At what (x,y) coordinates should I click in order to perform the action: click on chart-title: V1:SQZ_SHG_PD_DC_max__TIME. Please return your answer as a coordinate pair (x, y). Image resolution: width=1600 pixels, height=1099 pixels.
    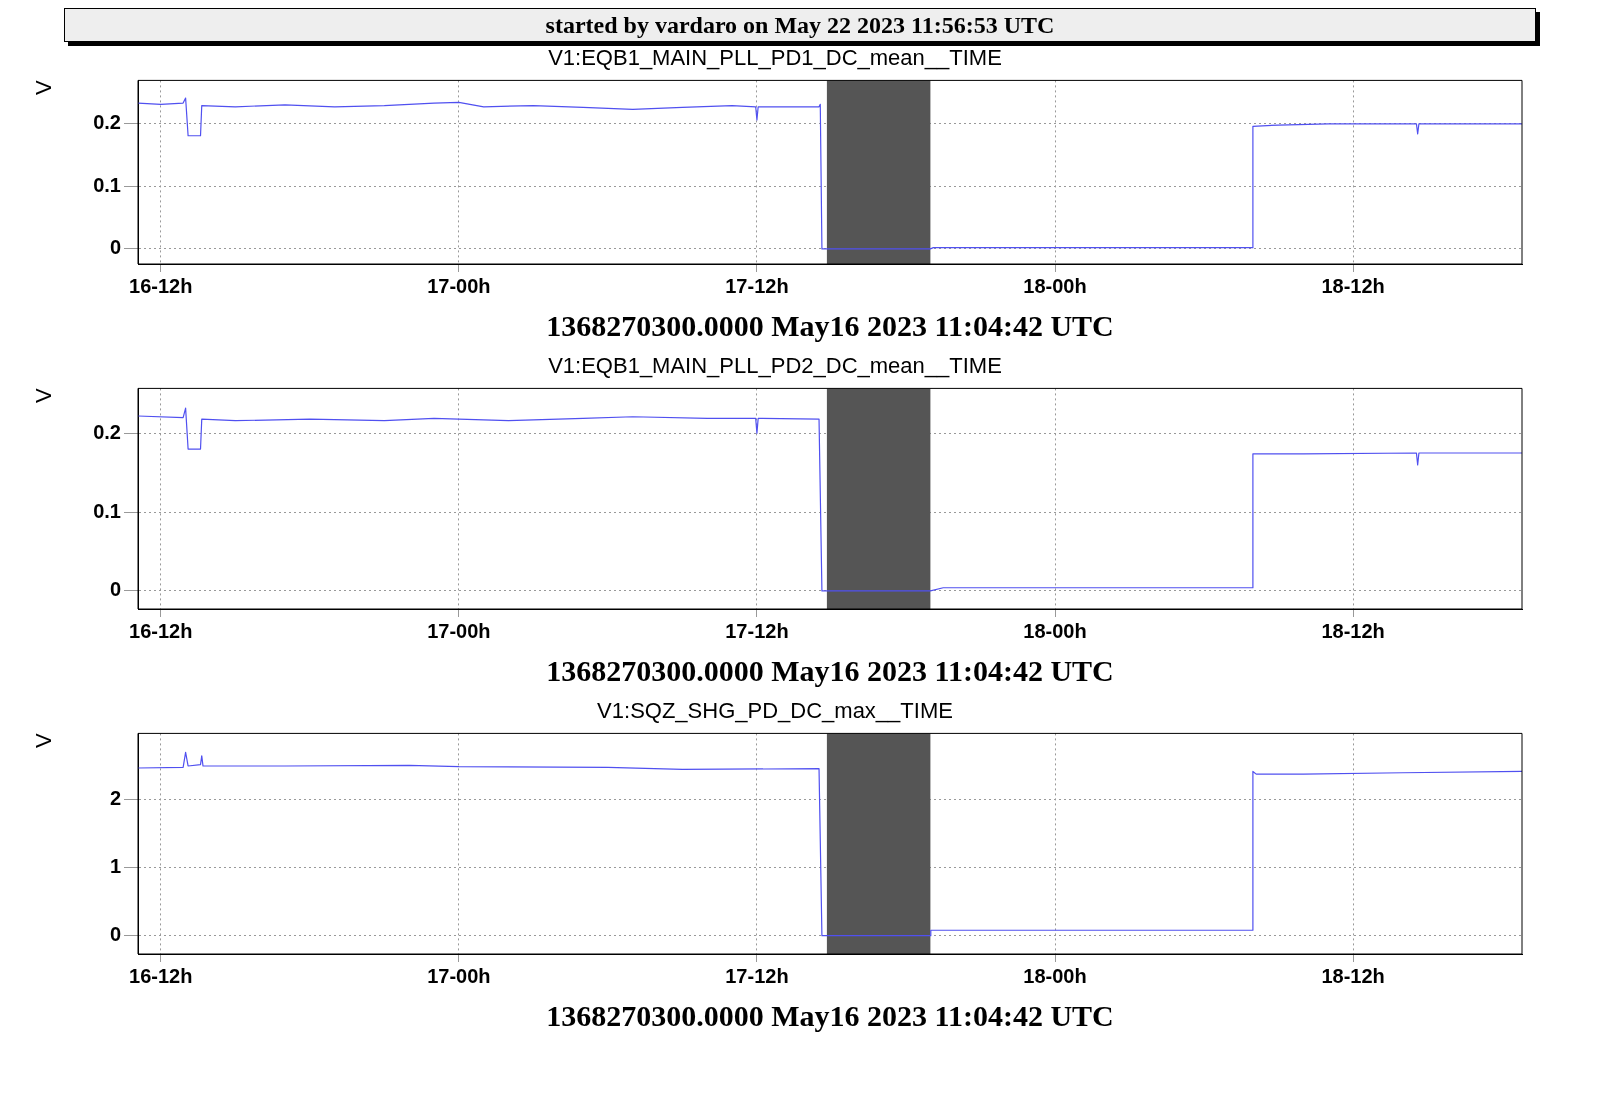
    Looking at the image, I should click on (775, 711).